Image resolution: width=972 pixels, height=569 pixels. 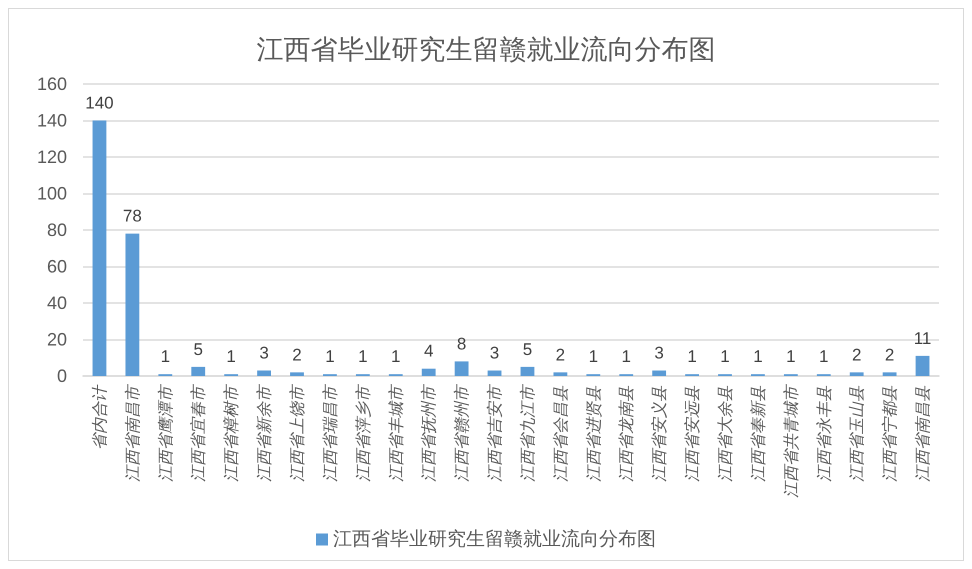 I want to click on y-tick-label: 100, so click(x=51, y=194).